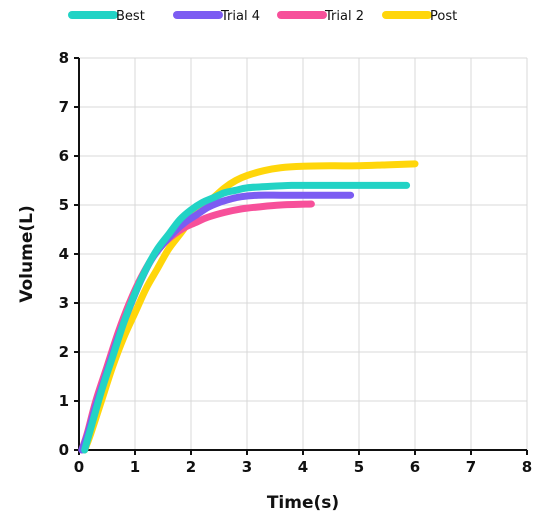 This screenshot has height=520, width=536. I want to click on legend: Best Trial 4 Trial 2 Post, so click(262, 16).